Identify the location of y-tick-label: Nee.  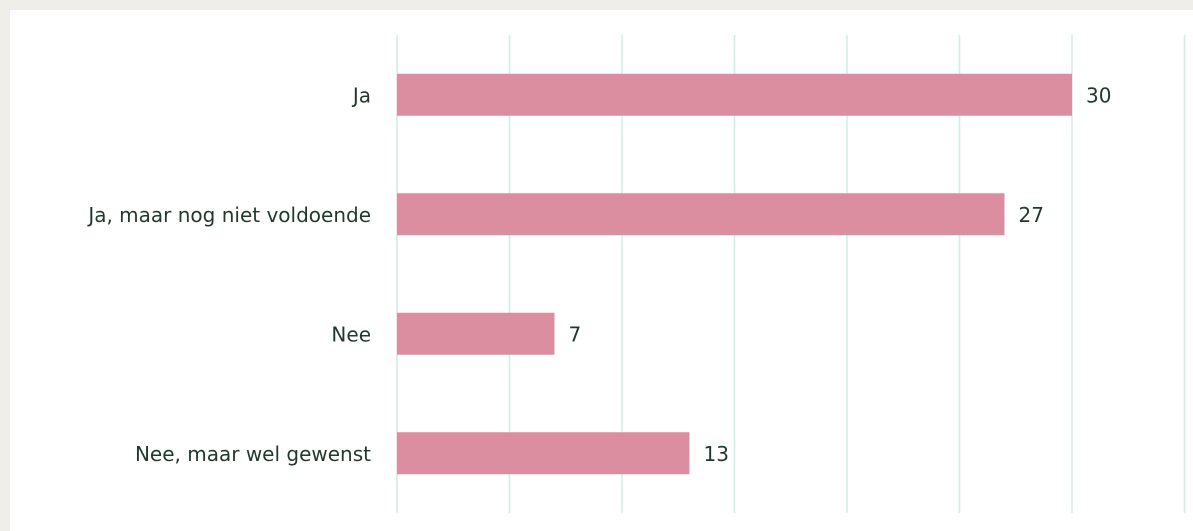
(351, 334).